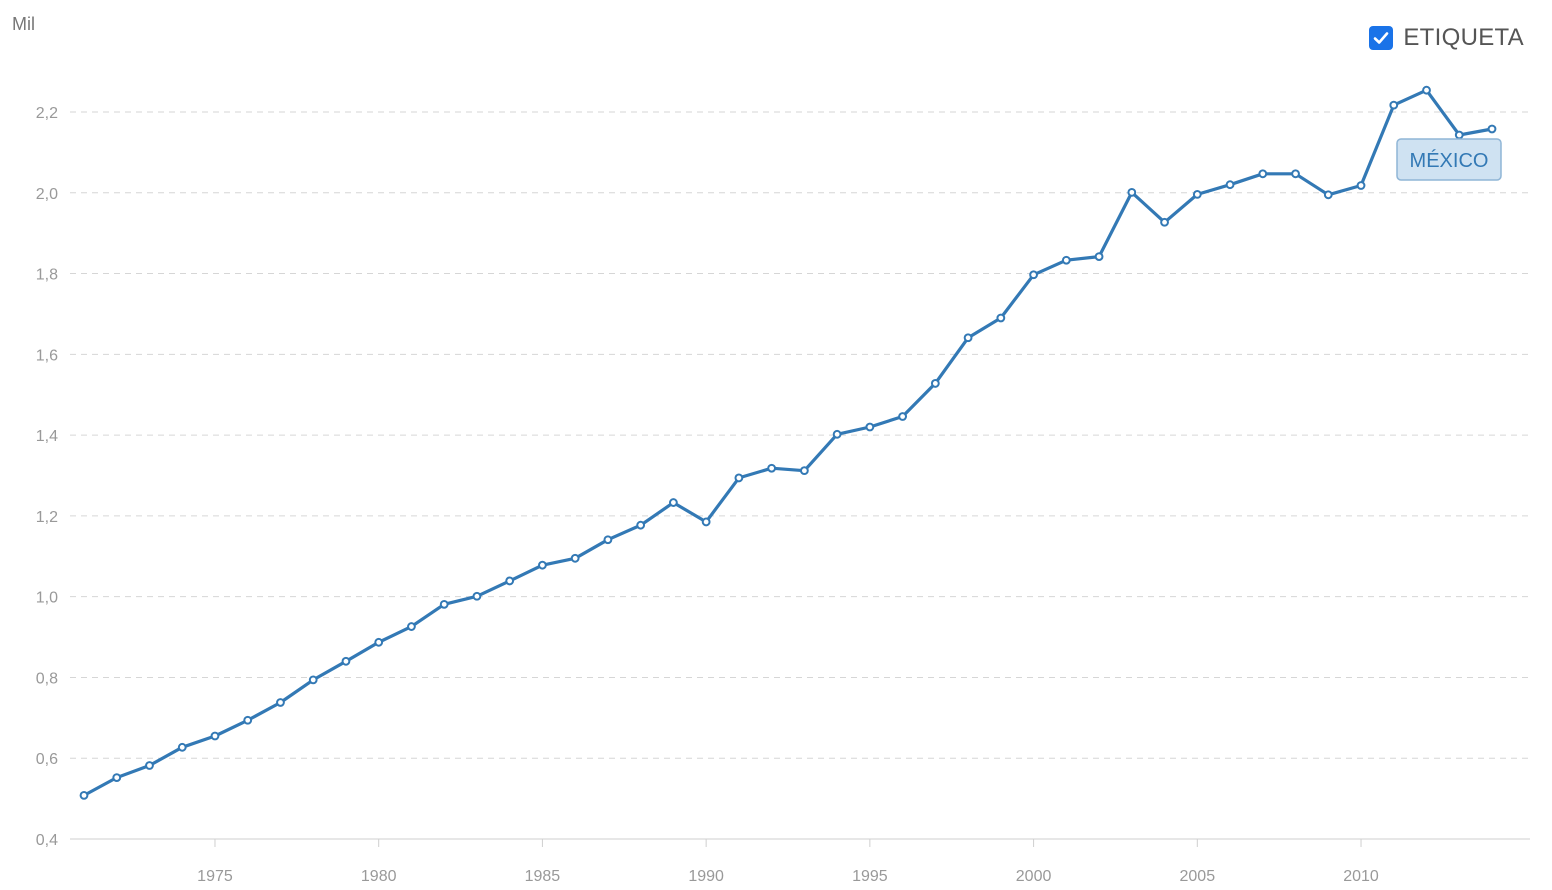 This screenshot has width=1552, height=890. Describe the element at coordinates (47, 840) in the screenshot. I see `y-tick-label: 0,4` at that location.